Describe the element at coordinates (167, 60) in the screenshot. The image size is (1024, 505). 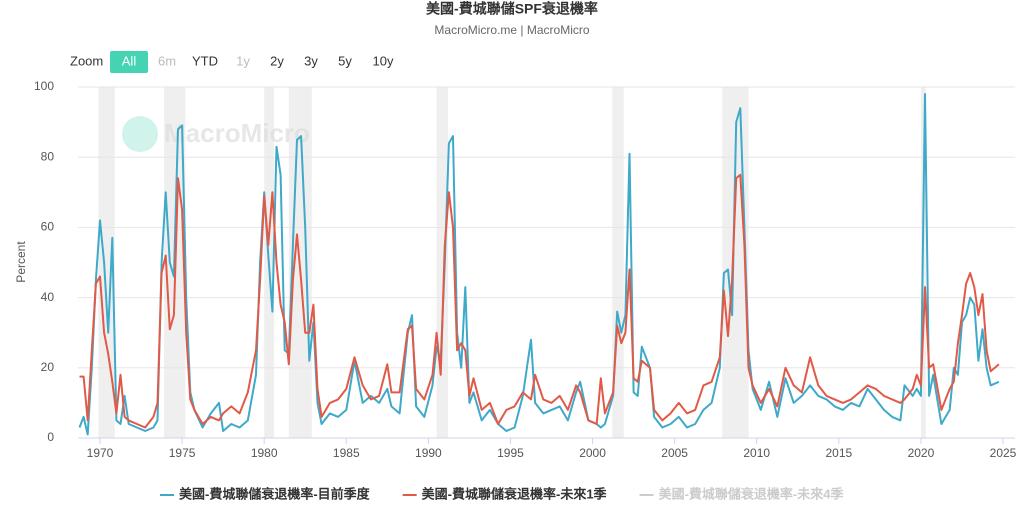
I see `zoom-button: 6m` at that location.